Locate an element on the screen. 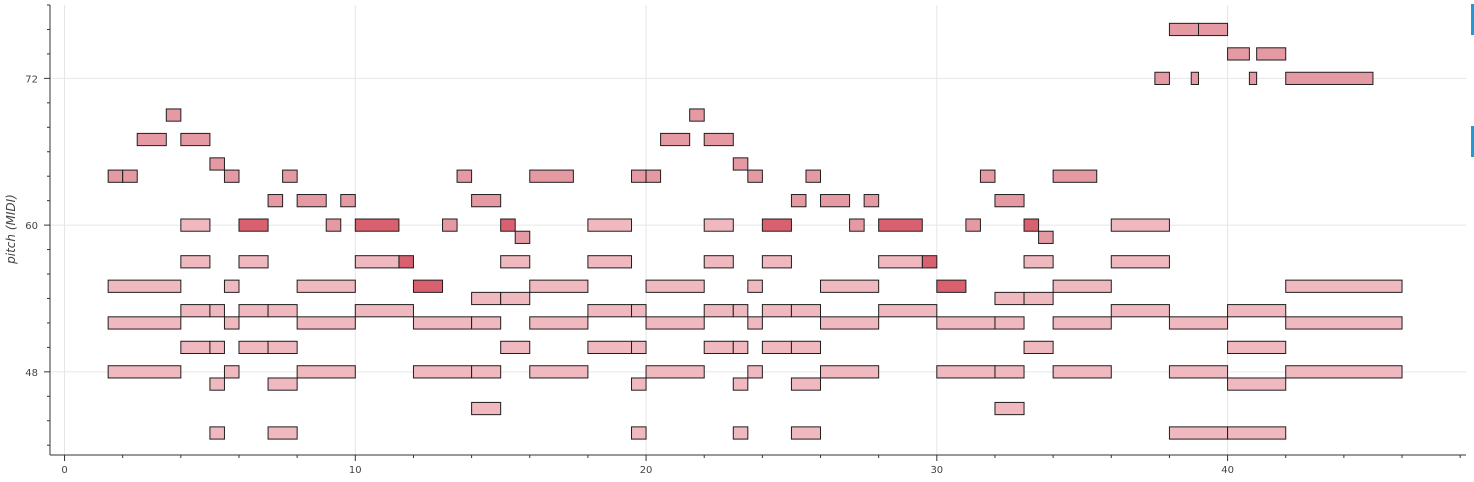 This screenshot has height=482, width=1474. y-tick-label: 72 is located at coordinates (31, 79).